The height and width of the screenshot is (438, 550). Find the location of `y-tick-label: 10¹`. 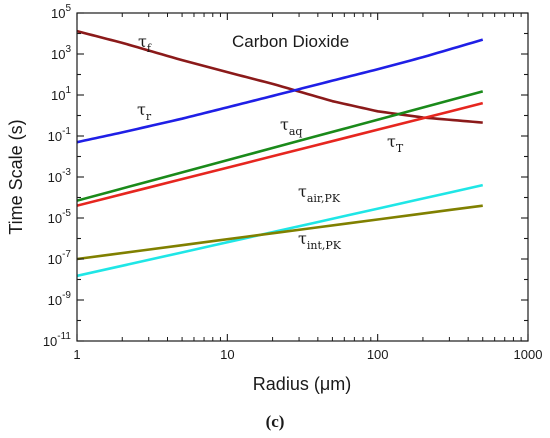

y-tick-label: 10¹ is located at coordinates (61, 94).